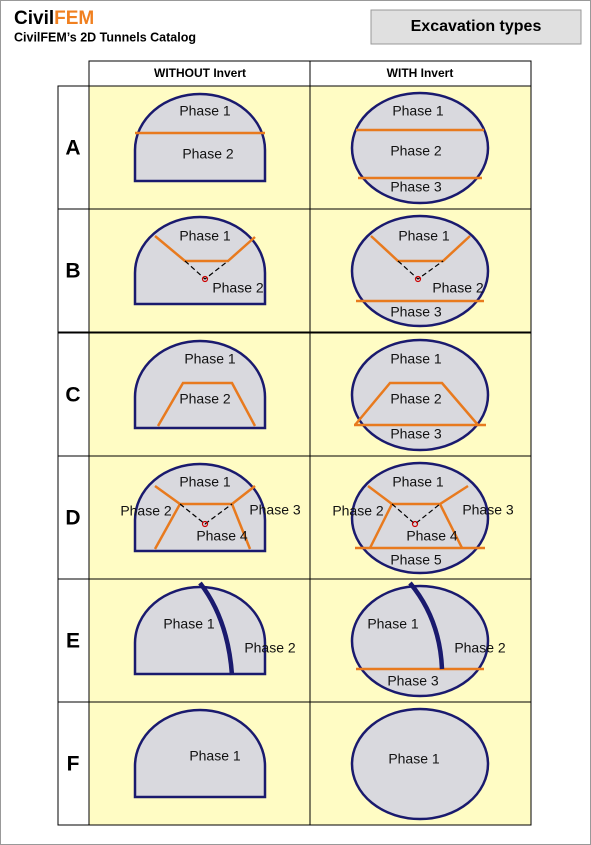 This screenshot has height=845, width=591. What do you see at coordinates (200, 73) in the screenshot?
I see `column-title: WITHOUT Invert` at bounding box center [200, 73].